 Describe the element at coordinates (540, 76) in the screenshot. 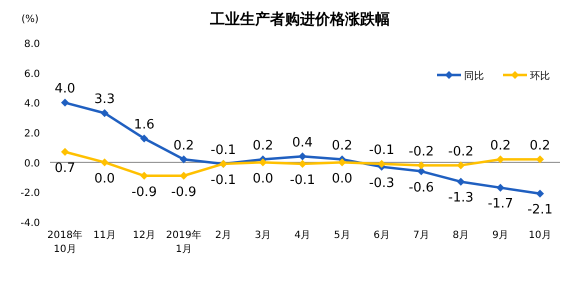

I see `legend-label: 环比` at that location.